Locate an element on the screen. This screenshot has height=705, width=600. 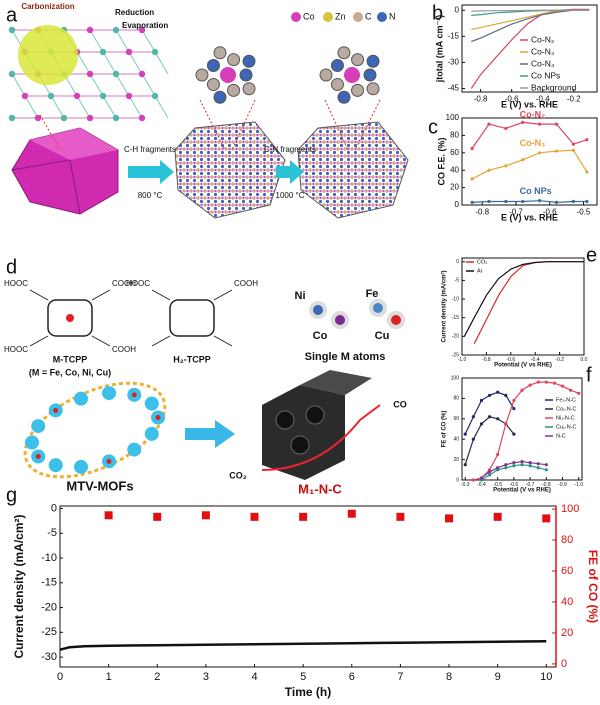
material-label: MTV-MOFs is located at coordinates (99, 485).